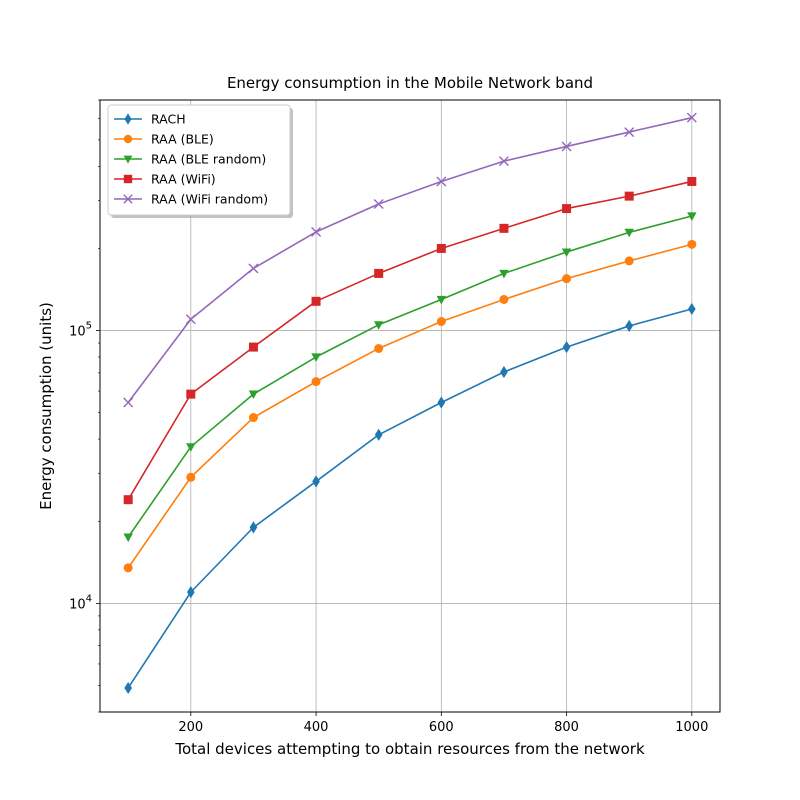 The width and height of the screenshot is (800, 800). I want to click on y-tick-label: 10⁵, so click(80, 330).